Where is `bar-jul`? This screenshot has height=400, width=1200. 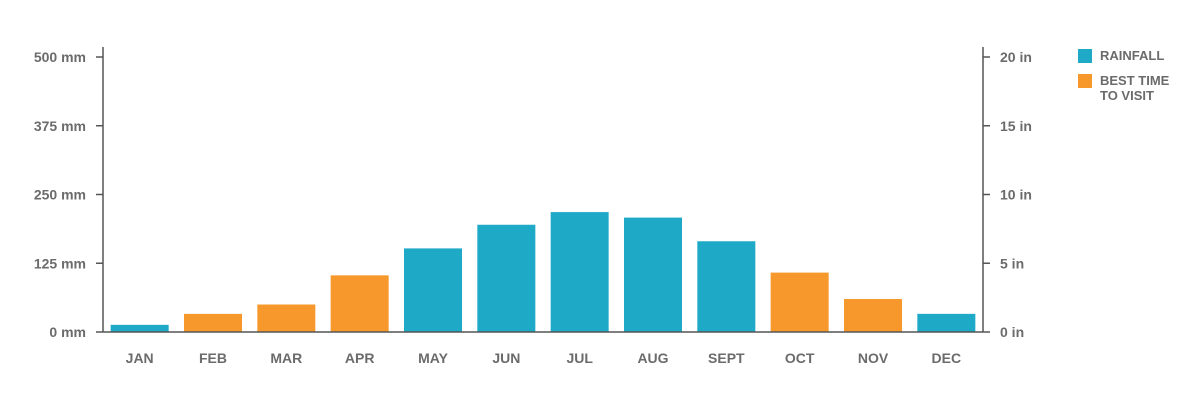 bar-jul is located at coordinates (579, 272).